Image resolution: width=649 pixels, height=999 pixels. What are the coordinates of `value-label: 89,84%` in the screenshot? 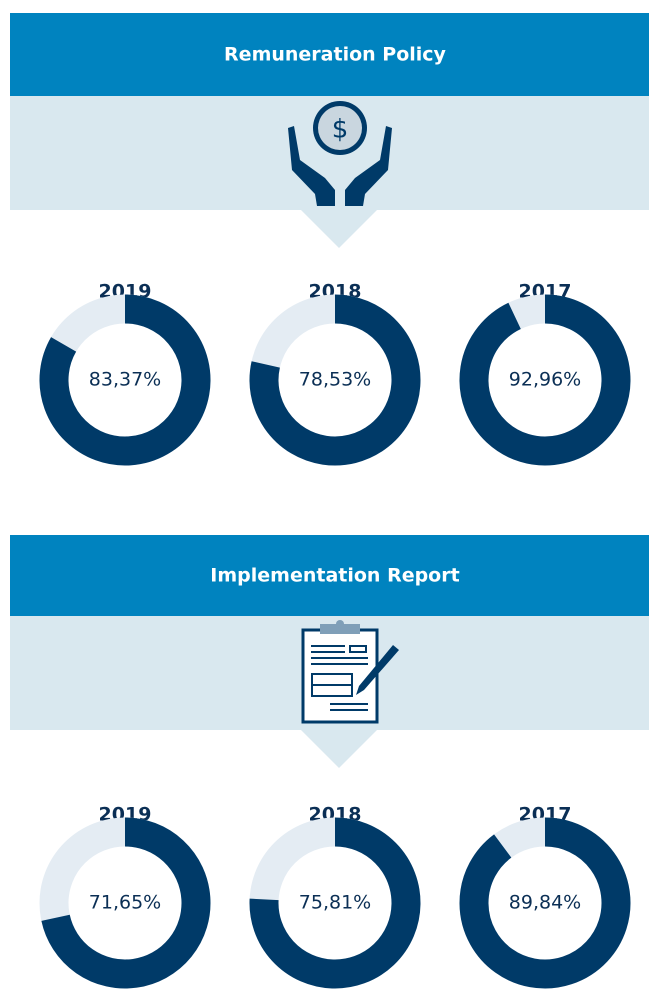 It's located at (545, 903).